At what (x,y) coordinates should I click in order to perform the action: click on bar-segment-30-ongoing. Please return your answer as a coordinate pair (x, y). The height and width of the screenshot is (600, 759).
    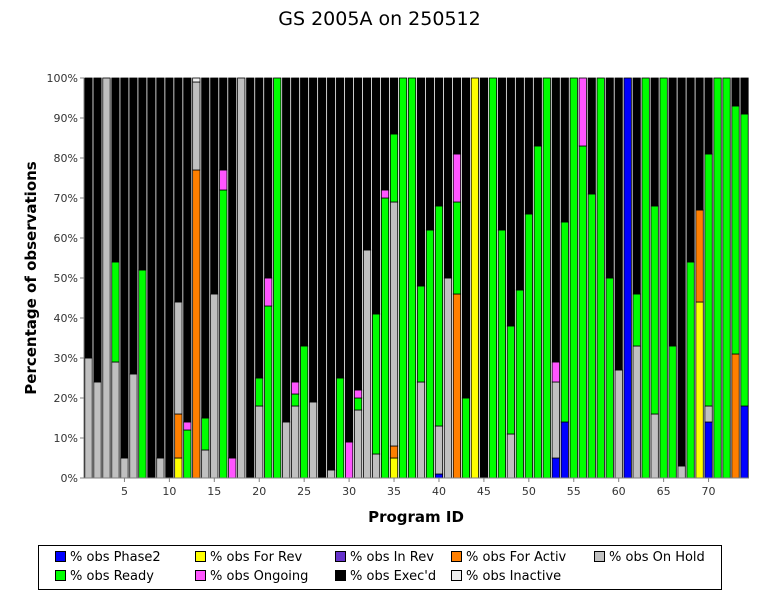
    Looking at the image, I should click on (349, 460).